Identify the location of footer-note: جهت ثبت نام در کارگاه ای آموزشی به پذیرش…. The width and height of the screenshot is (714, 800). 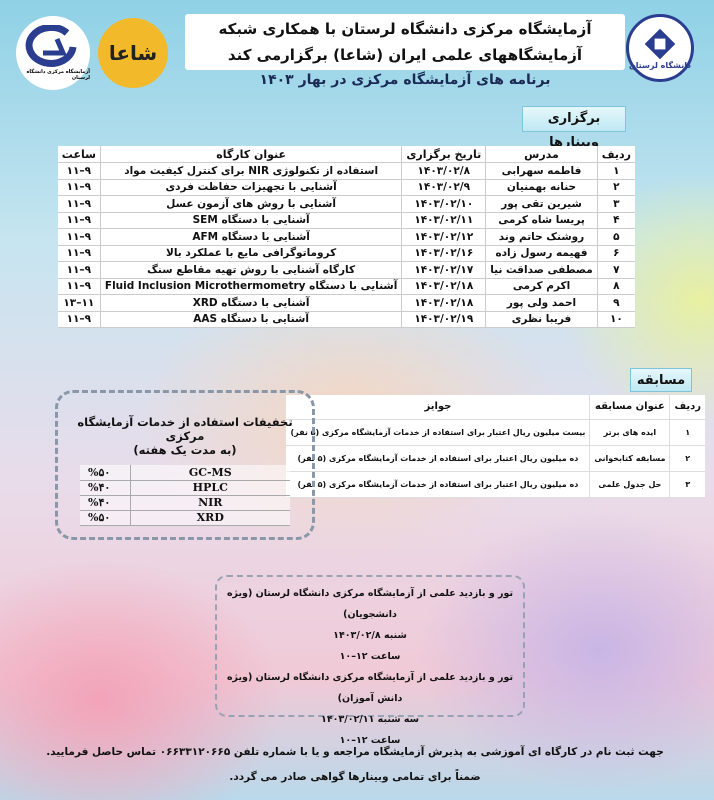
(355, 765).